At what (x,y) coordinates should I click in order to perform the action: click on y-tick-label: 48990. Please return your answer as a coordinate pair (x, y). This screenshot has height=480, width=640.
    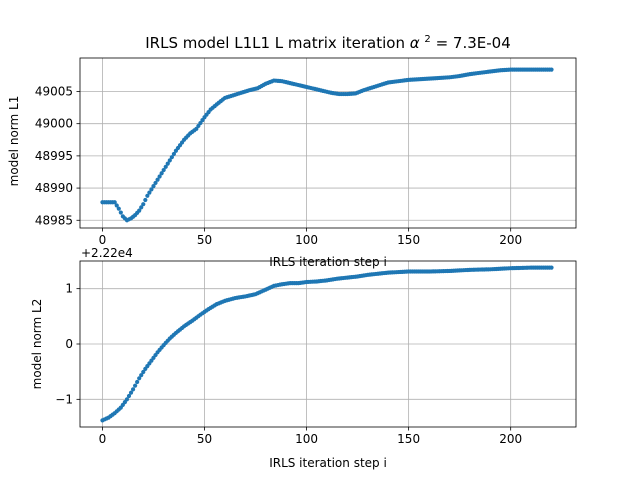
    Looking at the image, I should click on (54, 188).